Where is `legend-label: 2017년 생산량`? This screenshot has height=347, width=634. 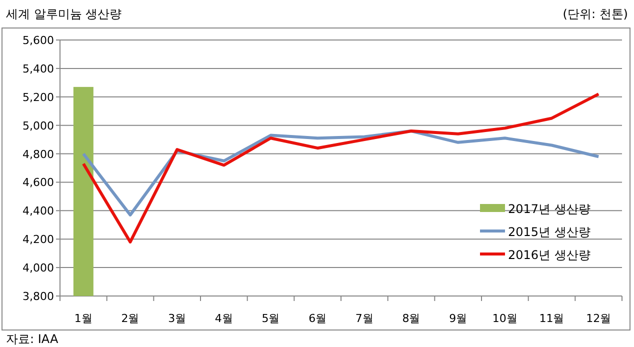 legend-label: 2017년 생산량 is located at coordinates (549, 209).